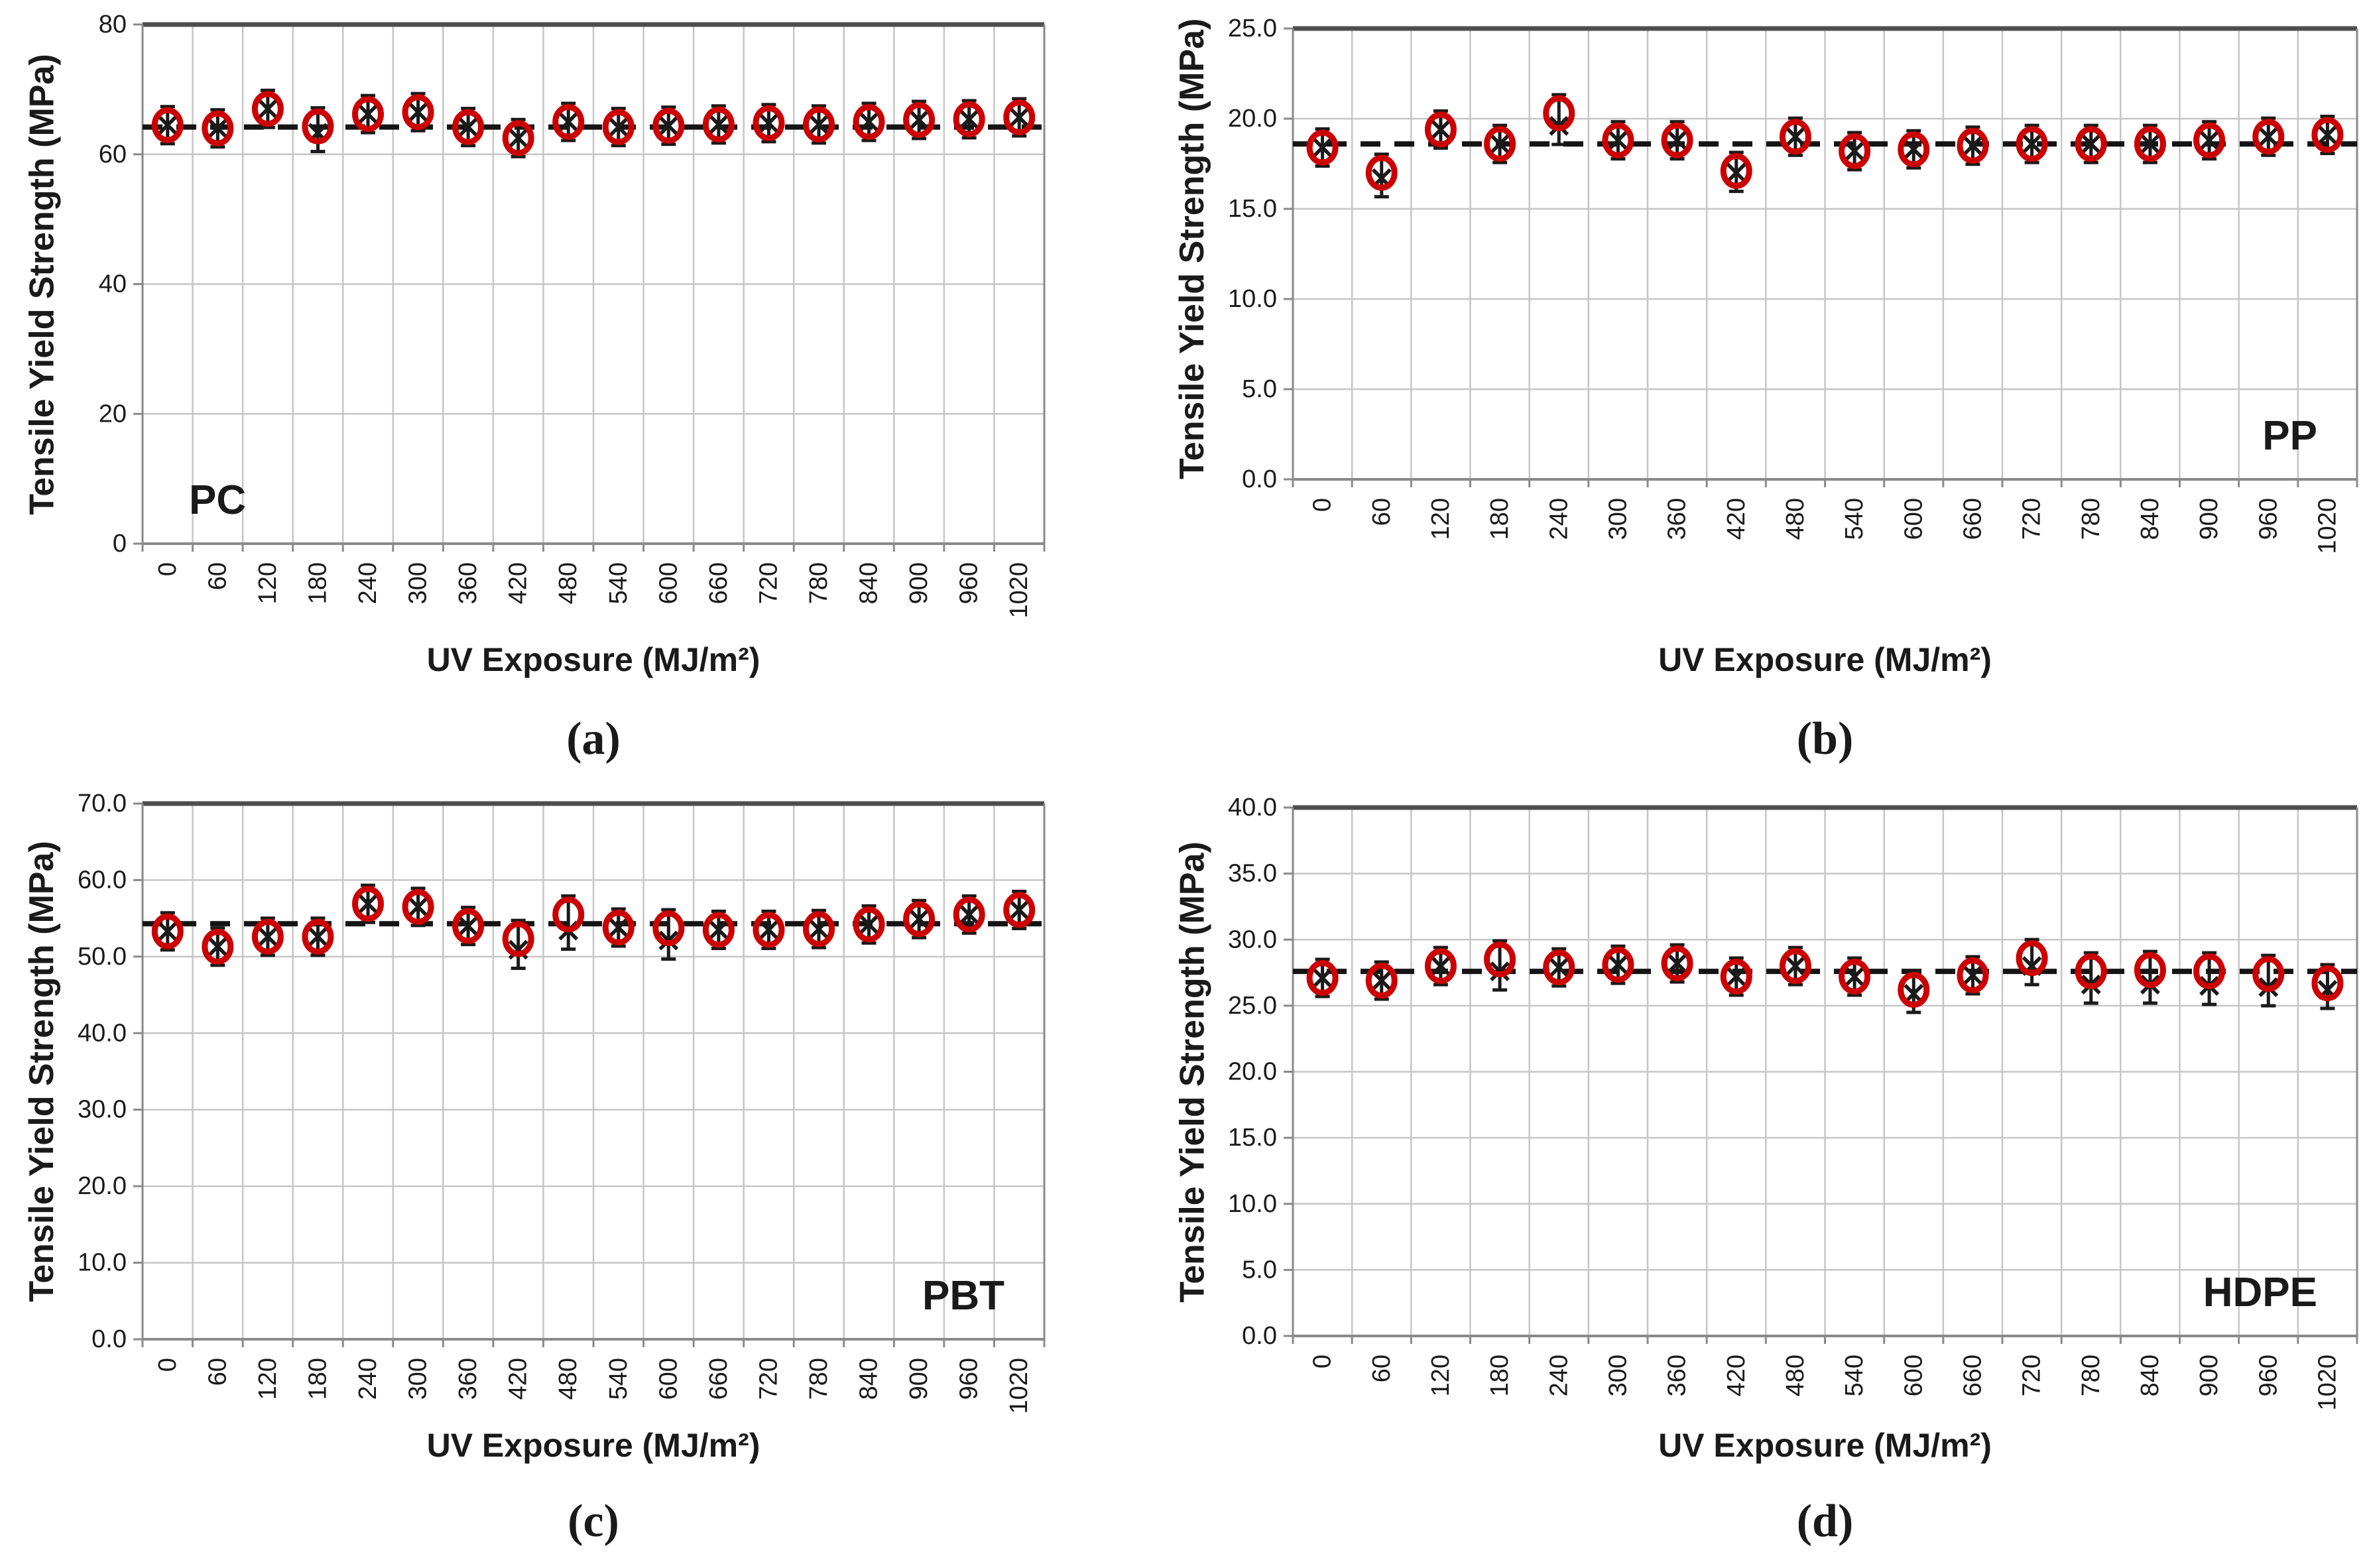 This screenshot has width=2367, height=1568. Describe the element at coordinates (593, 1071) in the screenshot. I see `gridlines` at that location.